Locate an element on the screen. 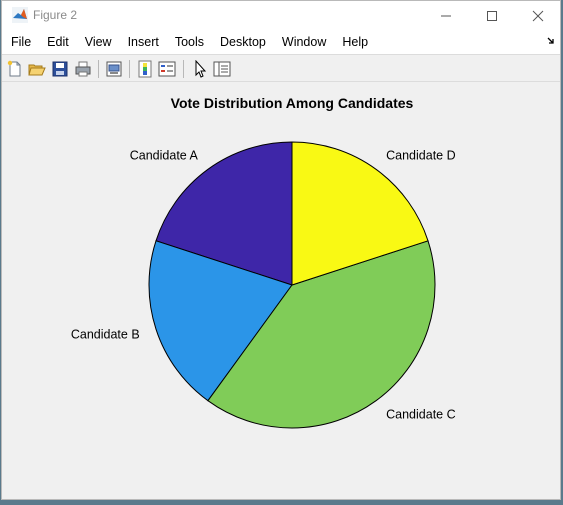  menu-desktop: Desktop is located at coordinates (243, 42).